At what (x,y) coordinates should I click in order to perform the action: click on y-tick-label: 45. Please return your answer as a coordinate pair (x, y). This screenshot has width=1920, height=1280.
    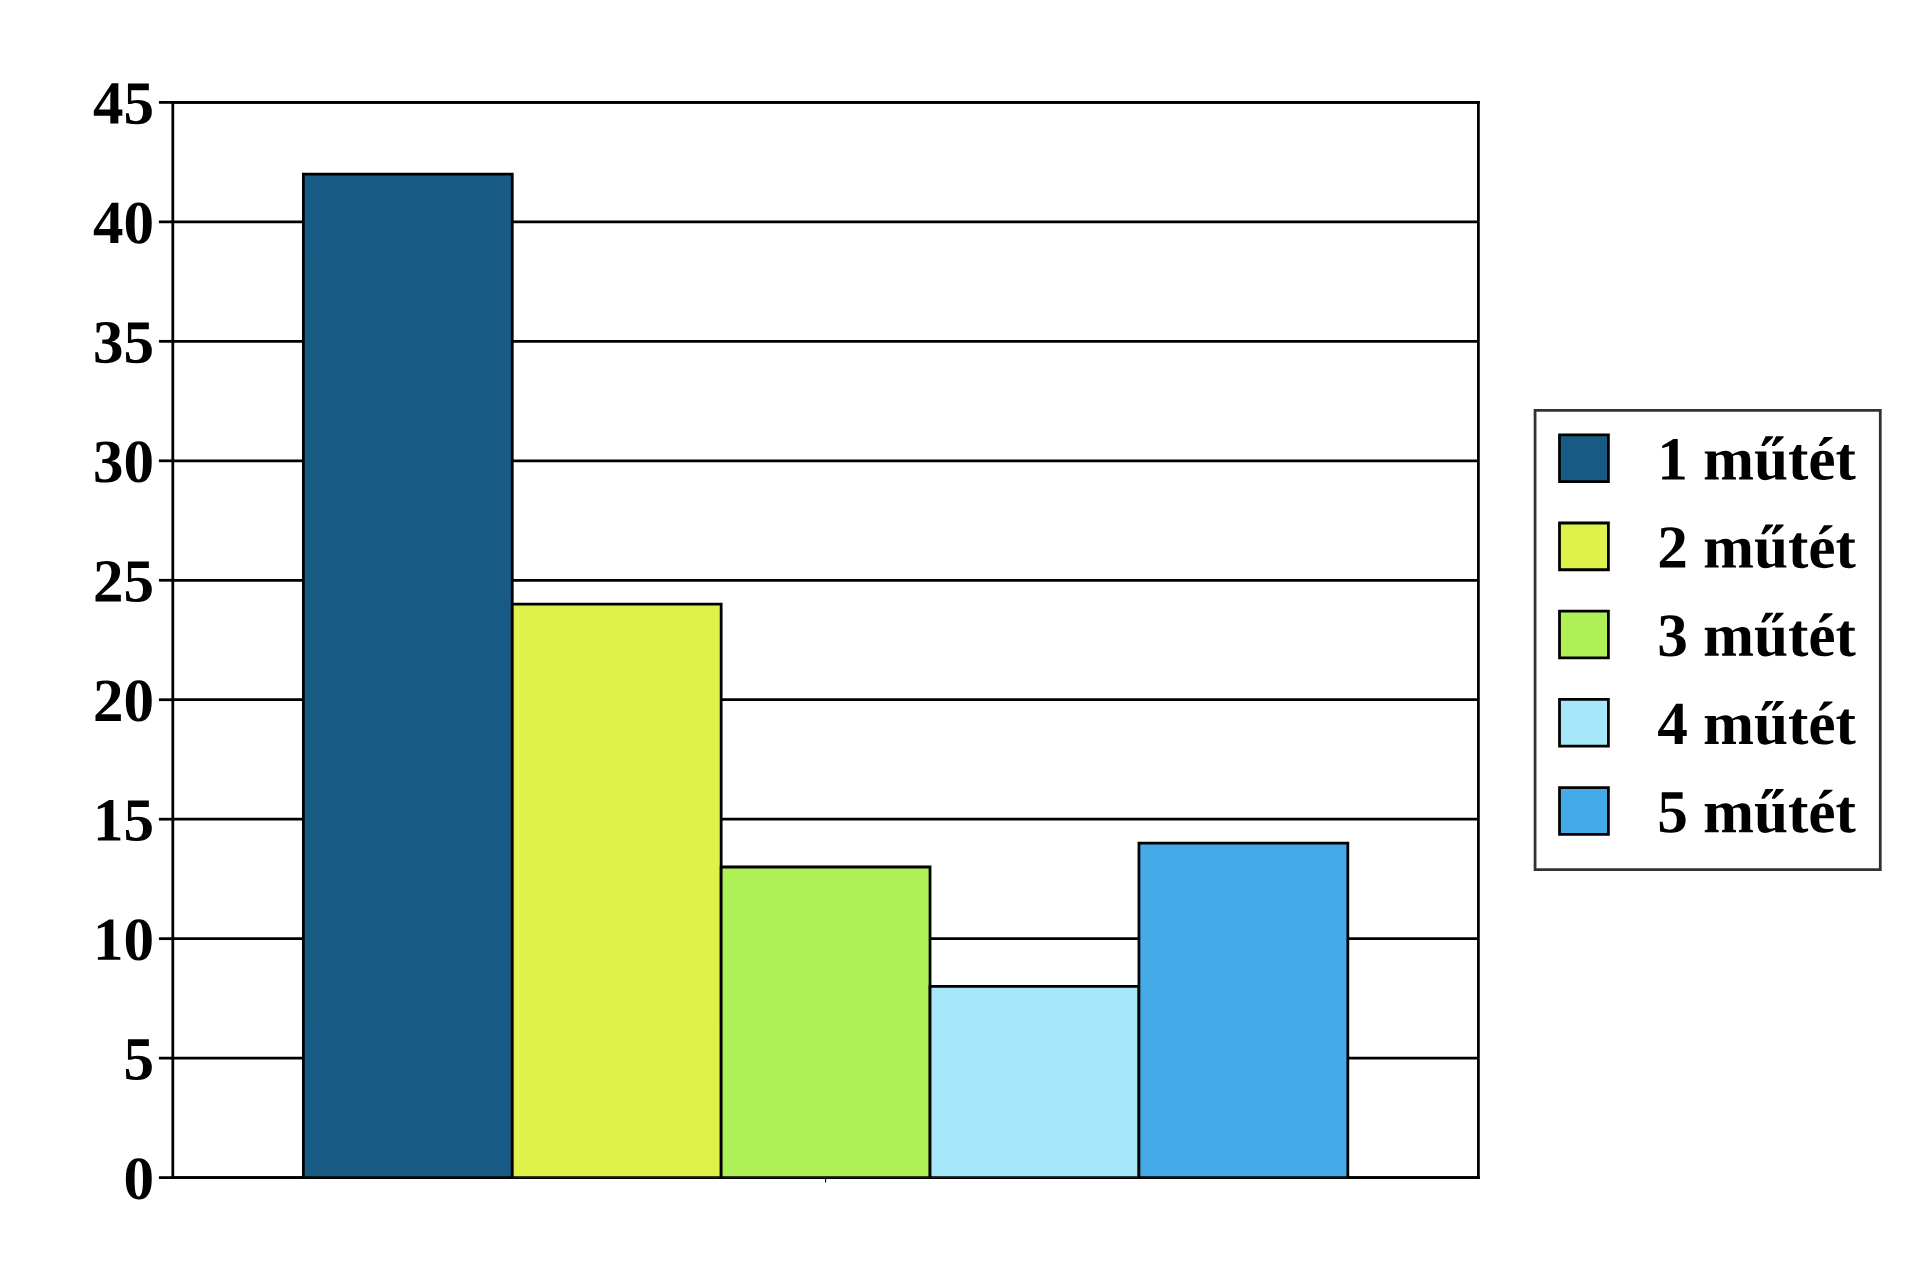
    Looking at the image, I should click on (122, 104).